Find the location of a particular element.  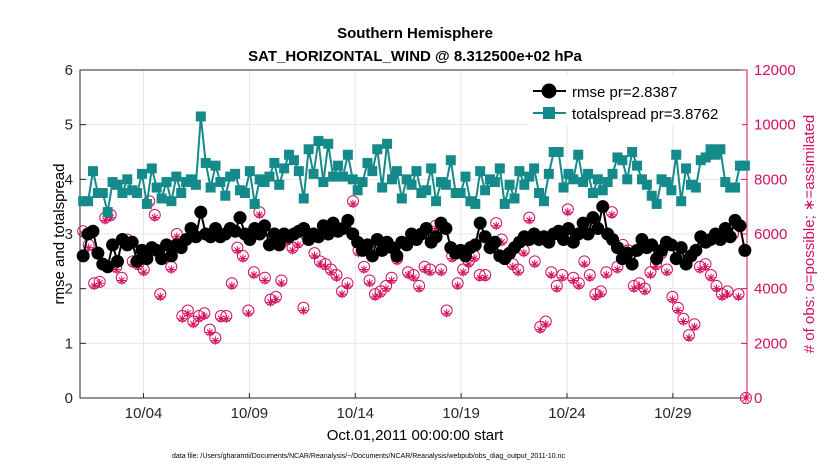

legend: rmse pr=2.8387 totalspread pr=3.8762 is located at coordinates (635, 101).